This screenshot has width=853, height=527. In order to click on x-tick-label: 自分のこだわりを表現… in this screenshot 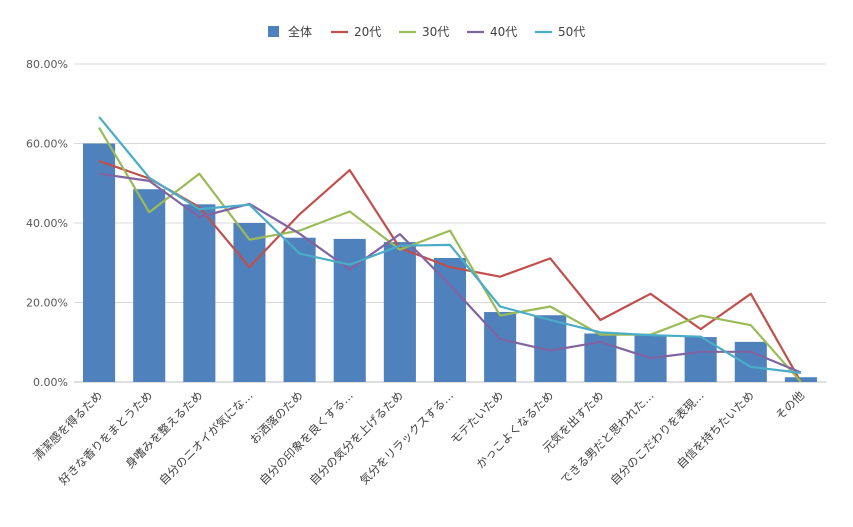, I will do `click(656, 437)`.